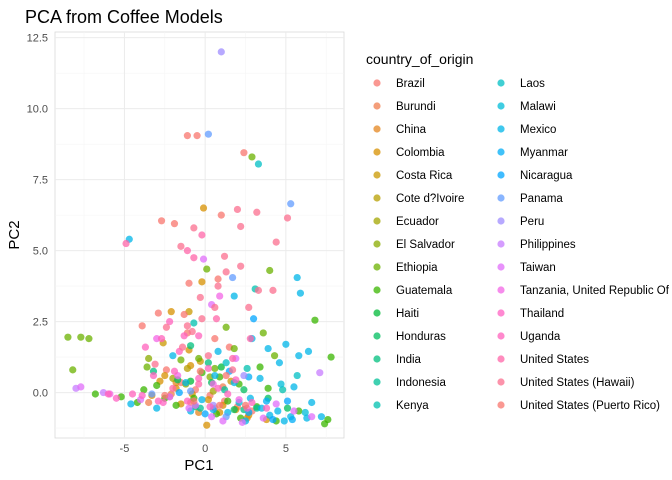 This screenshot has width=672, height=480. What do you see at coordinates (420, 153) in the screenshot?
I see `legend-label: Colombia` at bounding box center [420, 153].